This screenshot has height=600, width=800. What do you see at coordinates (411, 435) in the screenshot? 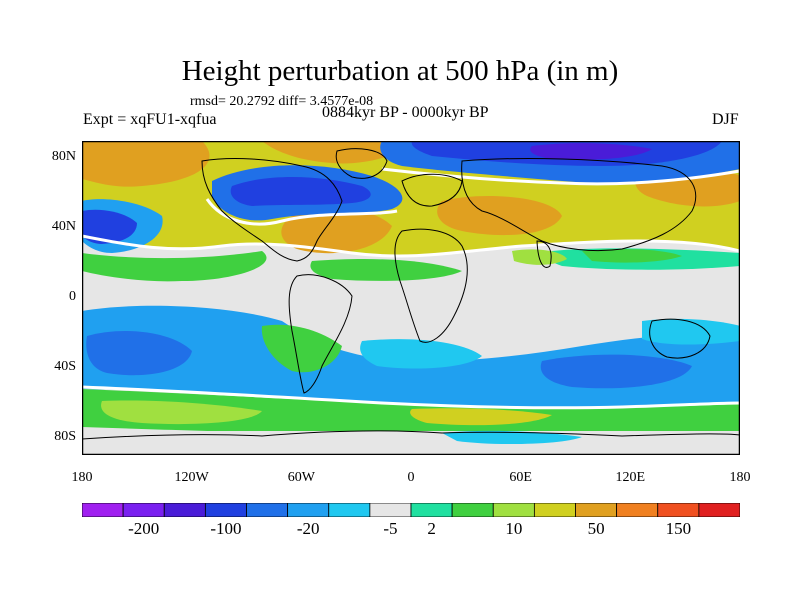
I see `antarctica-coast` at bounding box center [411, 435].